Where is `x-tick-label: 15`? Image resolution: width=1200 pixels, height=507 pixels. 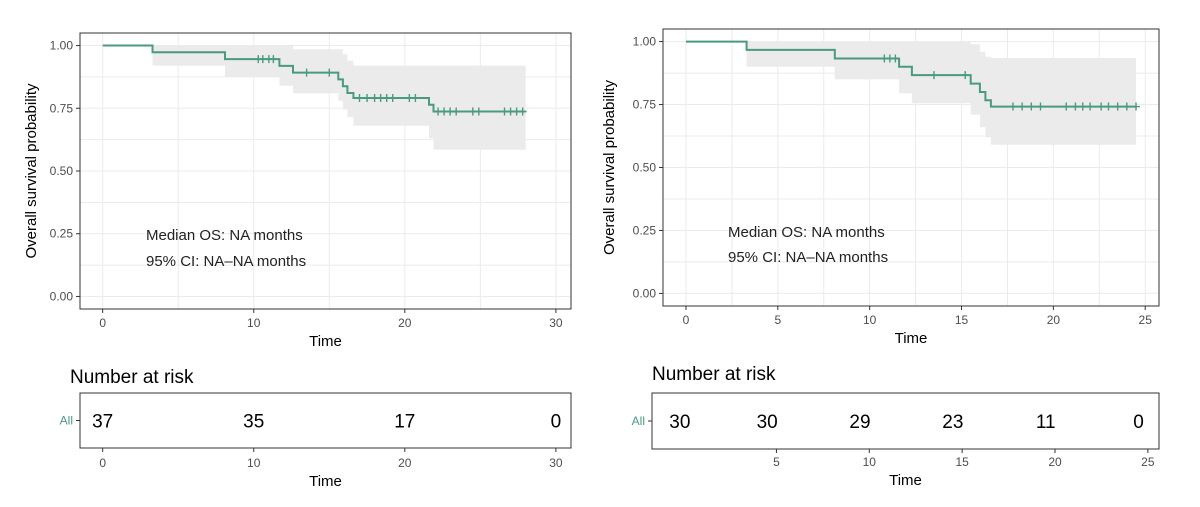 x-tick-label: 15 is located at coordinates (962, 320).